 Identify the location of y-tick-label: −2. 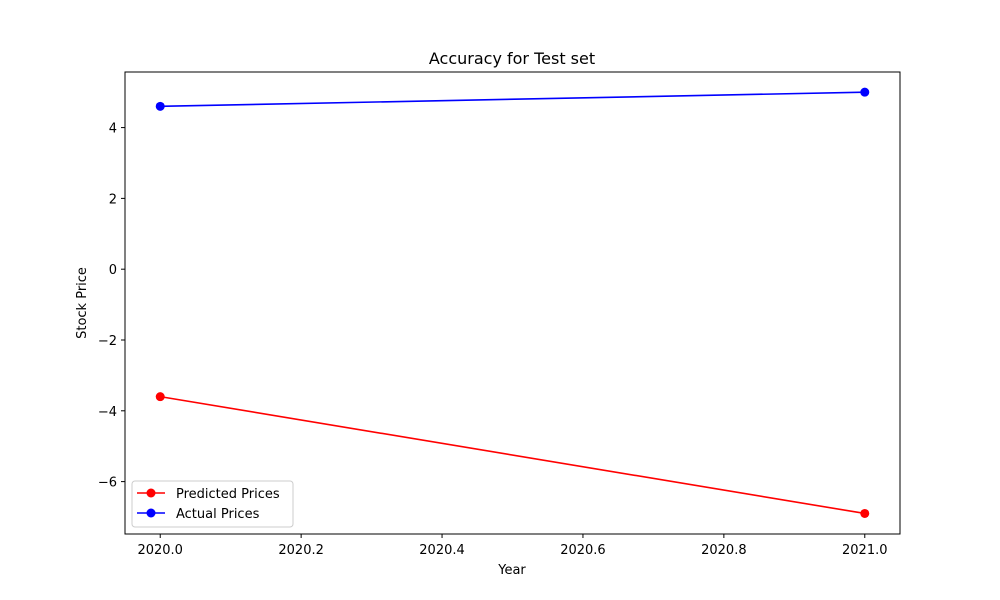
(107, 341).